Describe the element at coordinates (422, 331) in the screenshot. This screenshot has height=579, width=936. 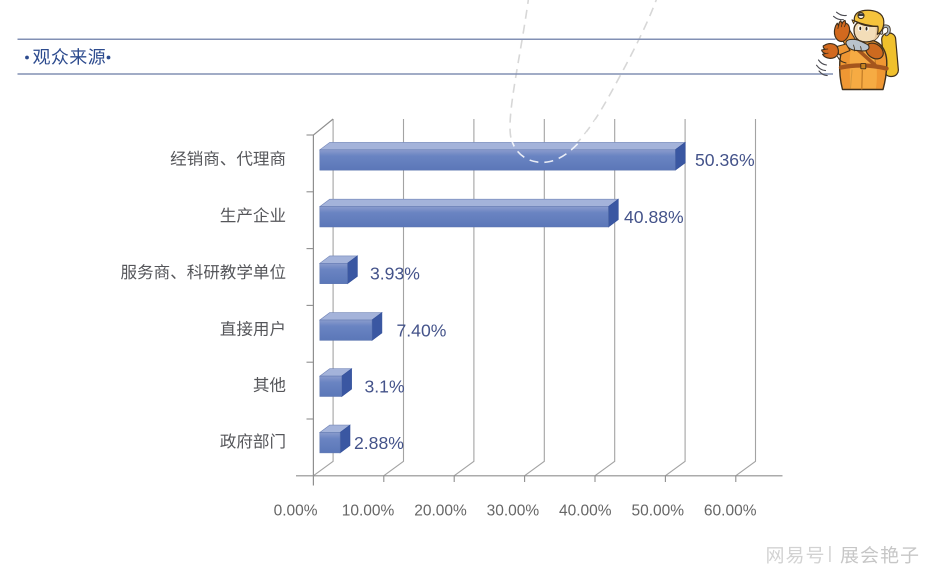
I see `svg-text: 7.40%` at that location.